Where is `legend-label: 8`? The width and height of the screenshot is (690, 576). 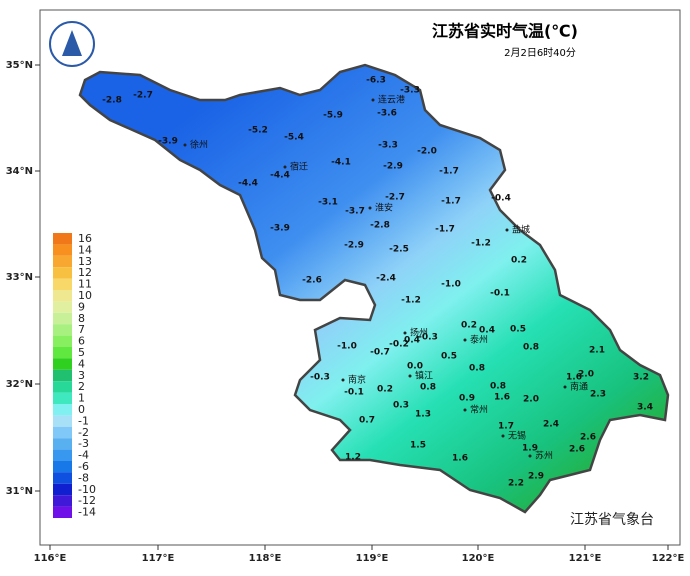
legend-label: 8 is located at coordinates (81, 318).